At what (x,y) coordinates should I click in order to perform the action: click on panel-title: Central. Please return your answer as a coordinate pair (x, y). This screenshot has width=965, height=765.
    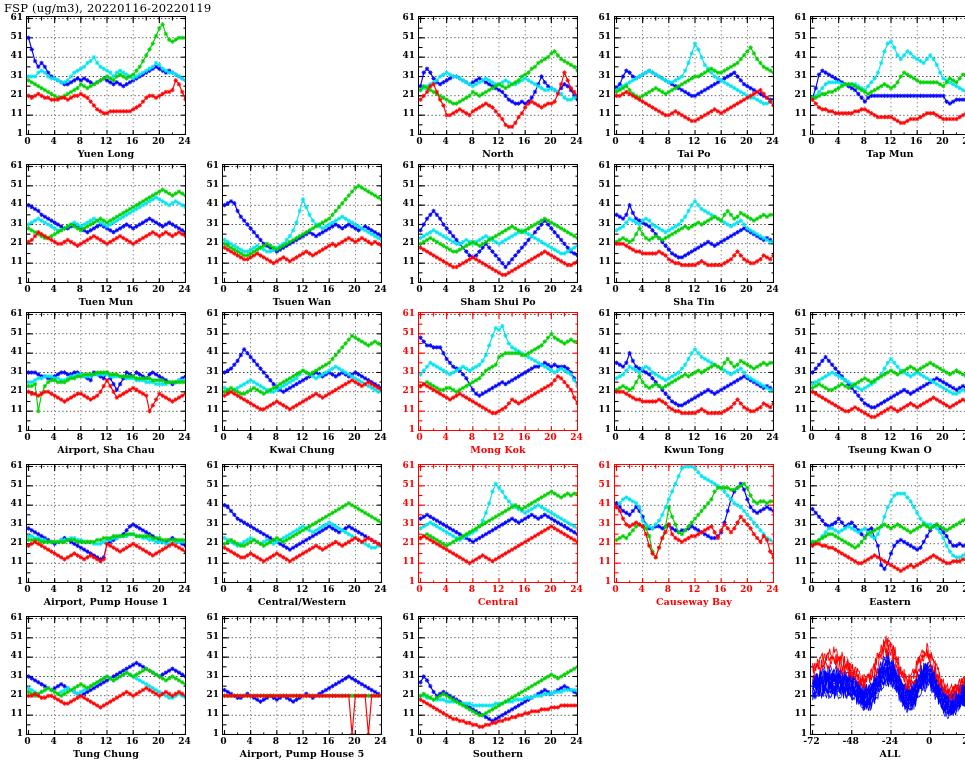
    Looking at the image, I should click on (498, 602).